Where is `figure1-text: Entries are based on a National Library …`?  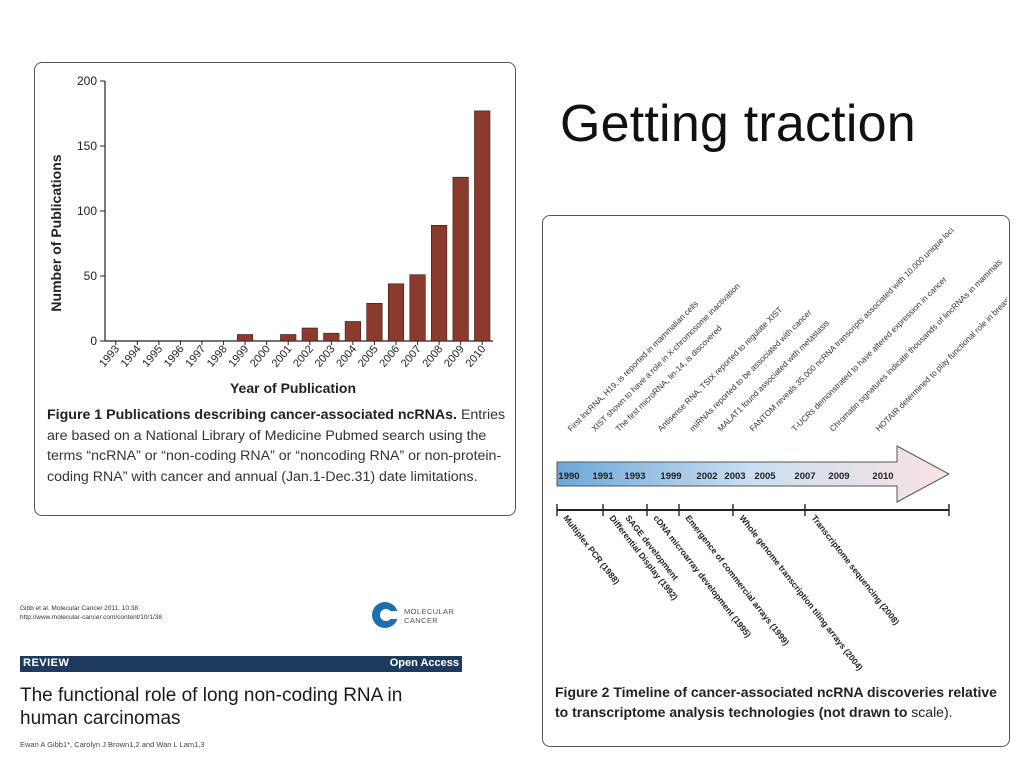
figure1-text: Entries are based on a National Library … is located at coordinates (276, 446).